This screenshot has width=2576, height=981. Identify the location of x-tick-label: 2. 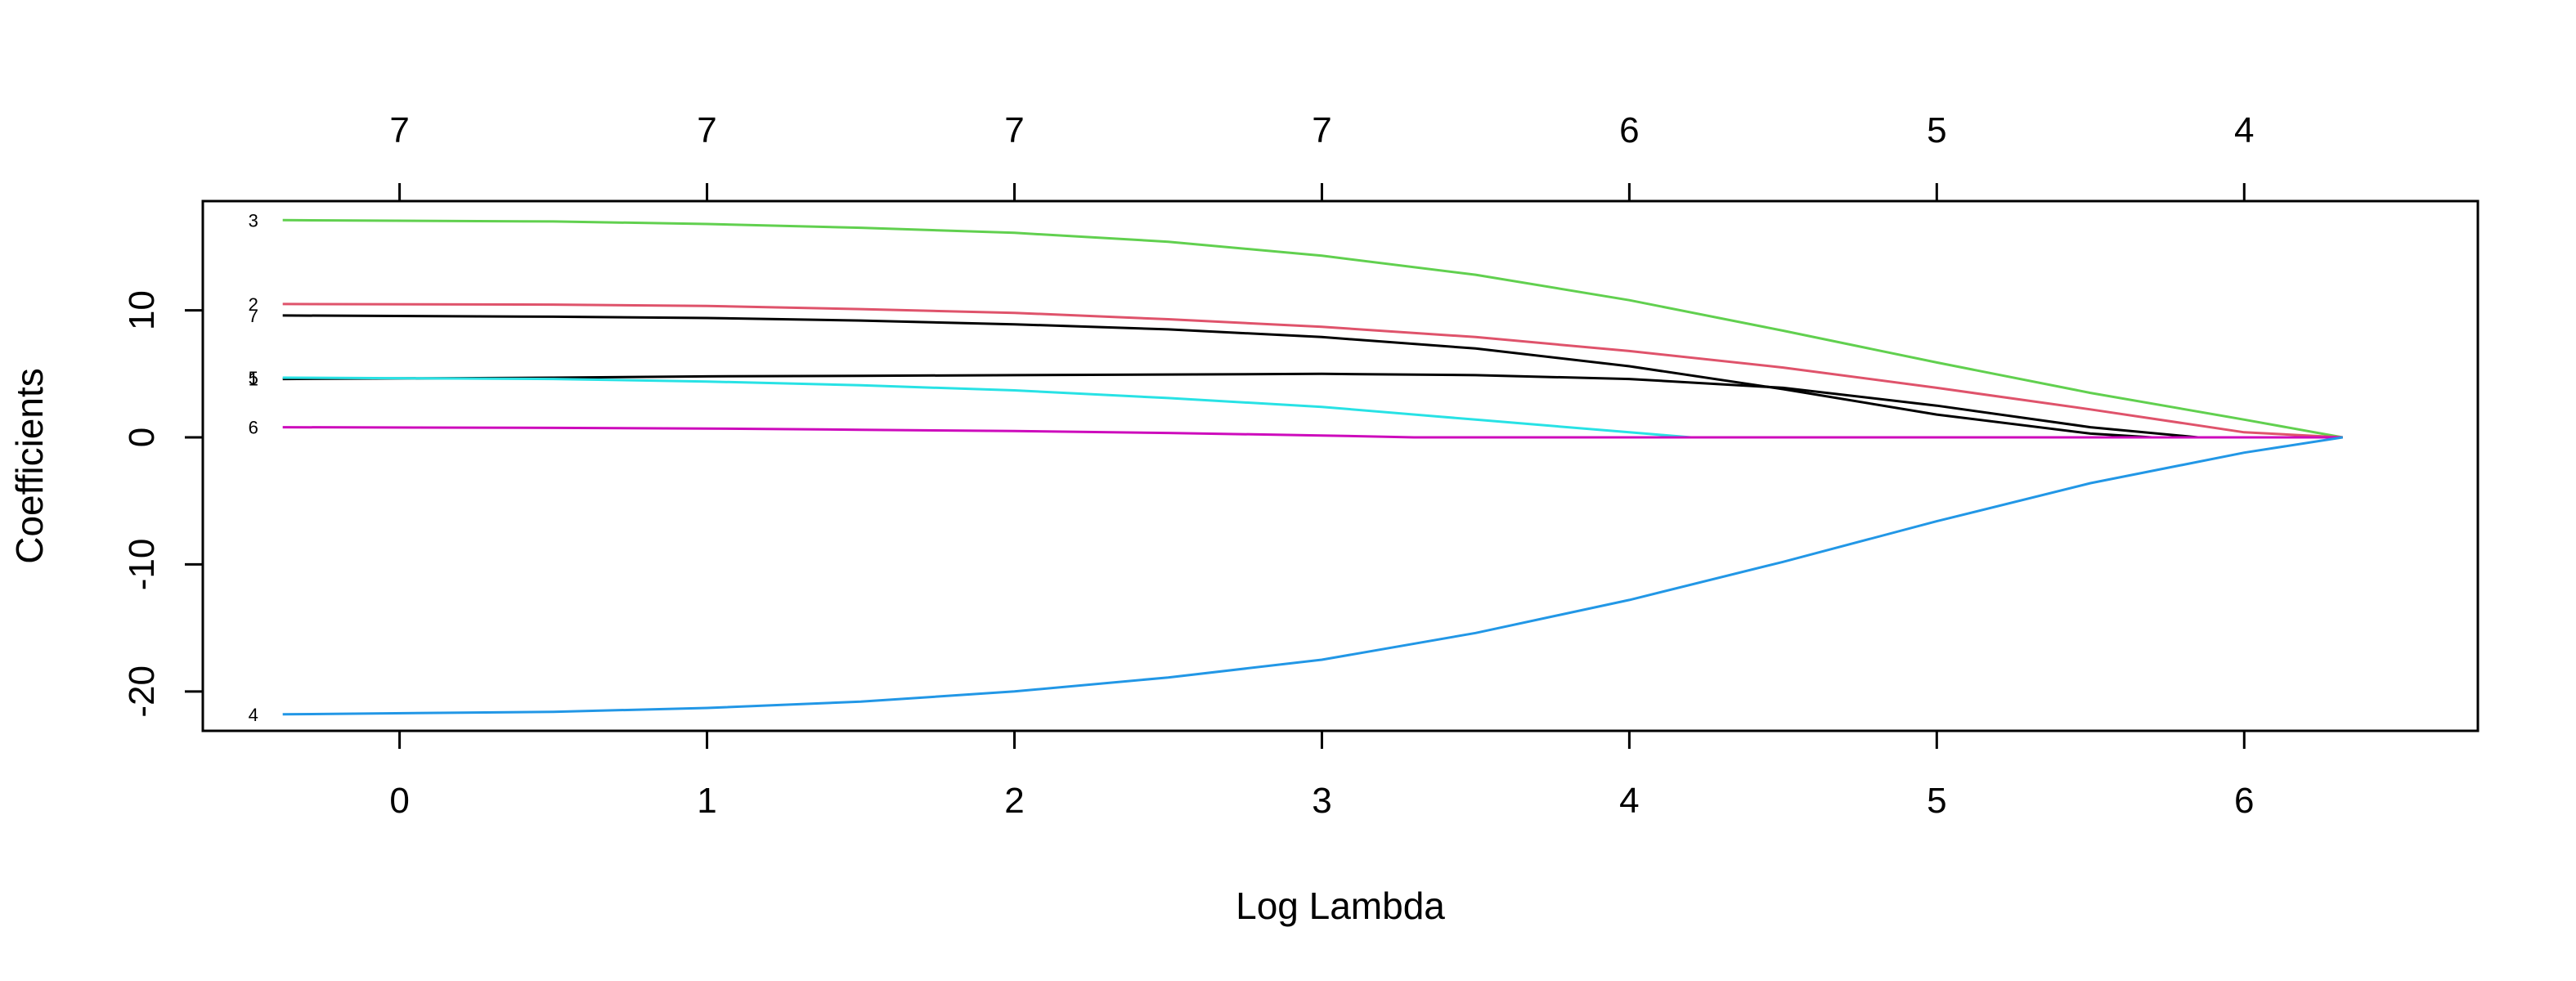
(1014, 801).